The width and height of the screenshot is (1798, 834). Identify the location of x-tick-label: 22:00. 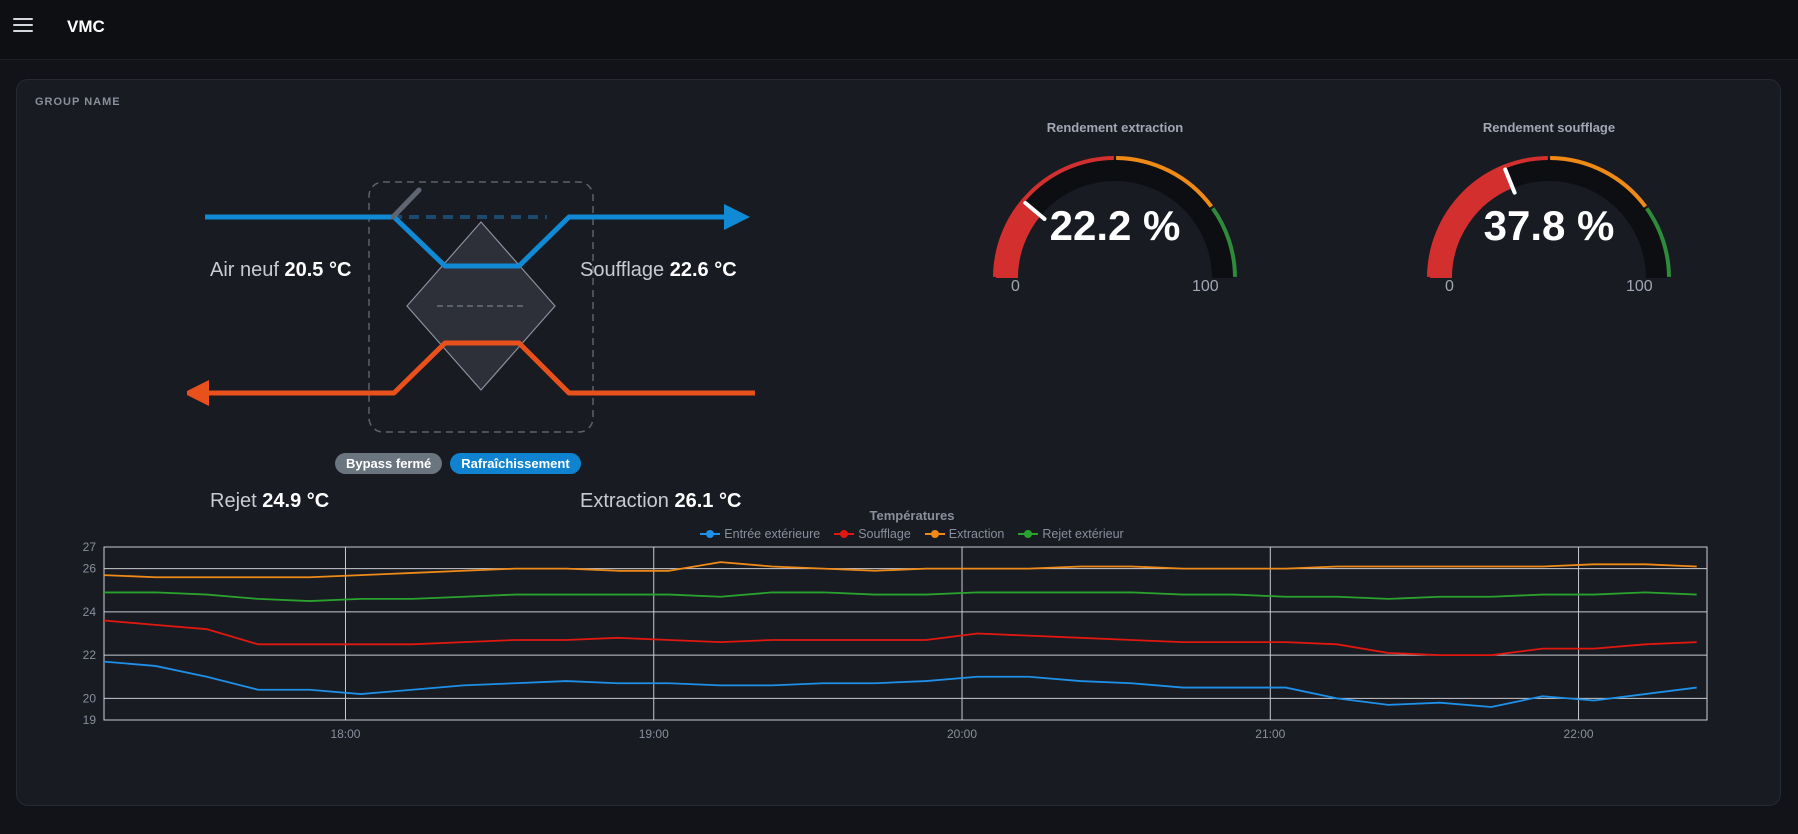
(1579, 734).